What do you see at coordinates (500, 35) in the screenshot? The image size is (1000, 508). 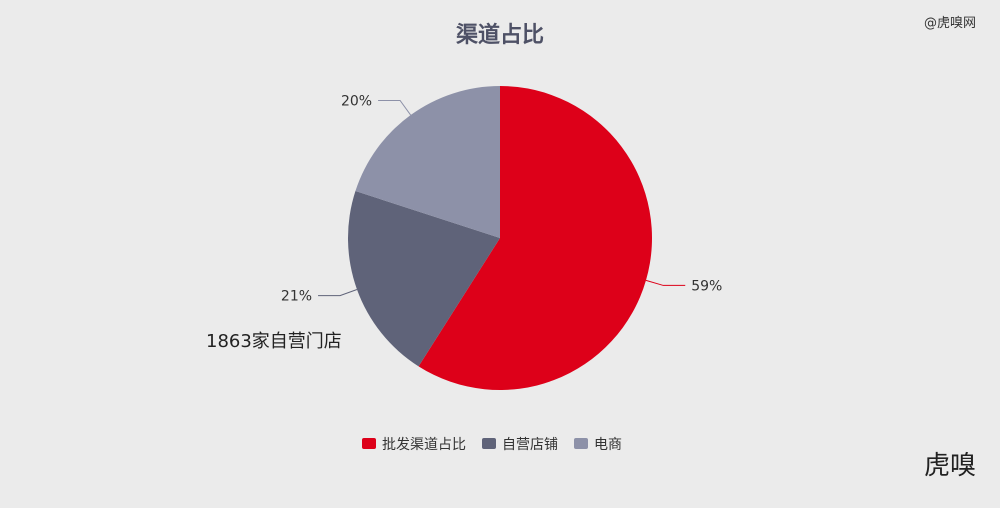 I see `chart-title: 渠道占比` at bounding box center [500, 35].